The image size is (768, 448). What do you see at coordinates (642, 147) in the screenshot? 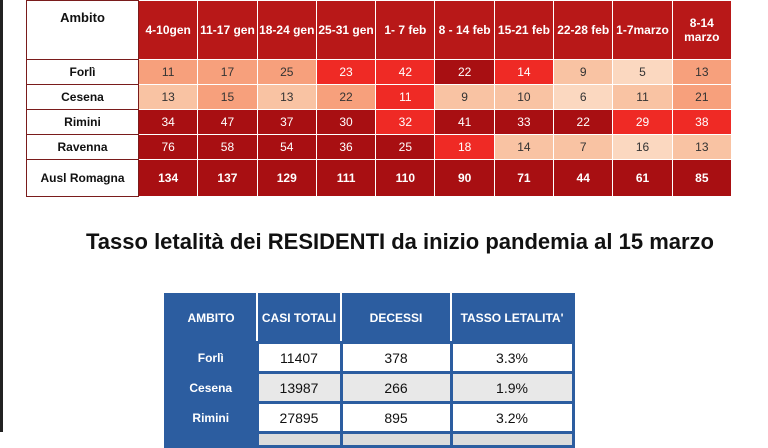
I see `value-cell: 16` at bounding box center [642, 147].